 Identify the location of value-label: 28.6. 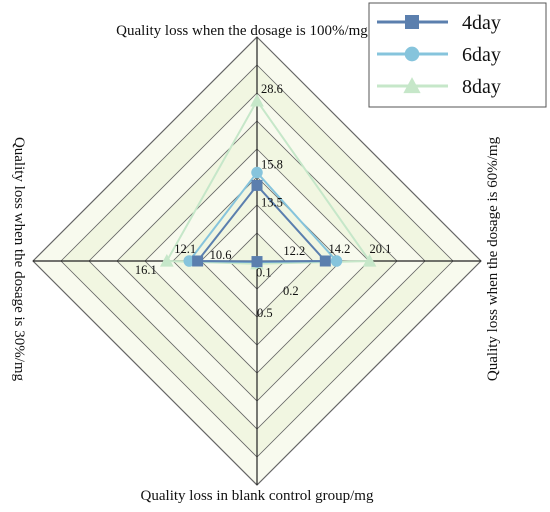
(272, 89).